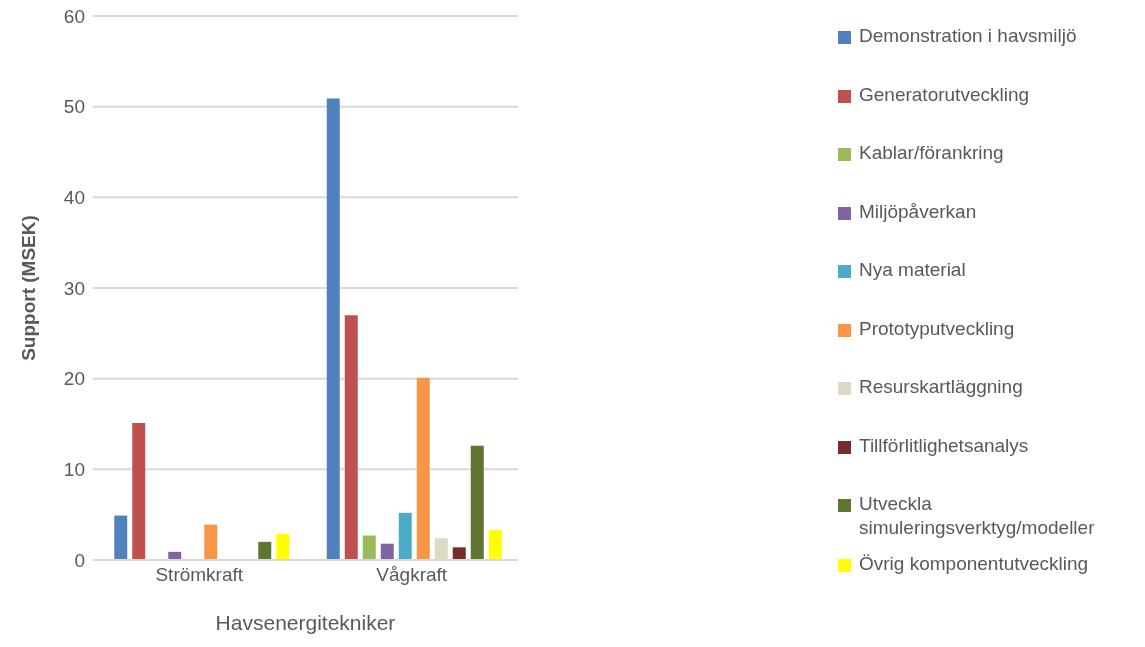 This screenshot has height=647, width=1145. Describe the element at coordinates (974, 564) in the screenshot. I see `legend-label: Övrig komponentutveckling` at that location.